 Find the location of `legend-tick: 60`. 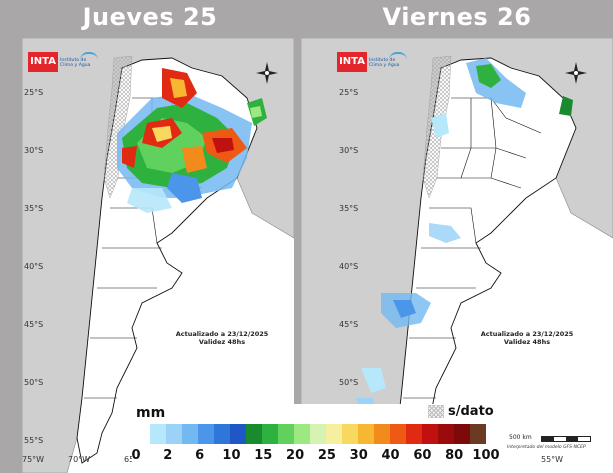

legend-tick: 60 is located at coordinates (422, 455).